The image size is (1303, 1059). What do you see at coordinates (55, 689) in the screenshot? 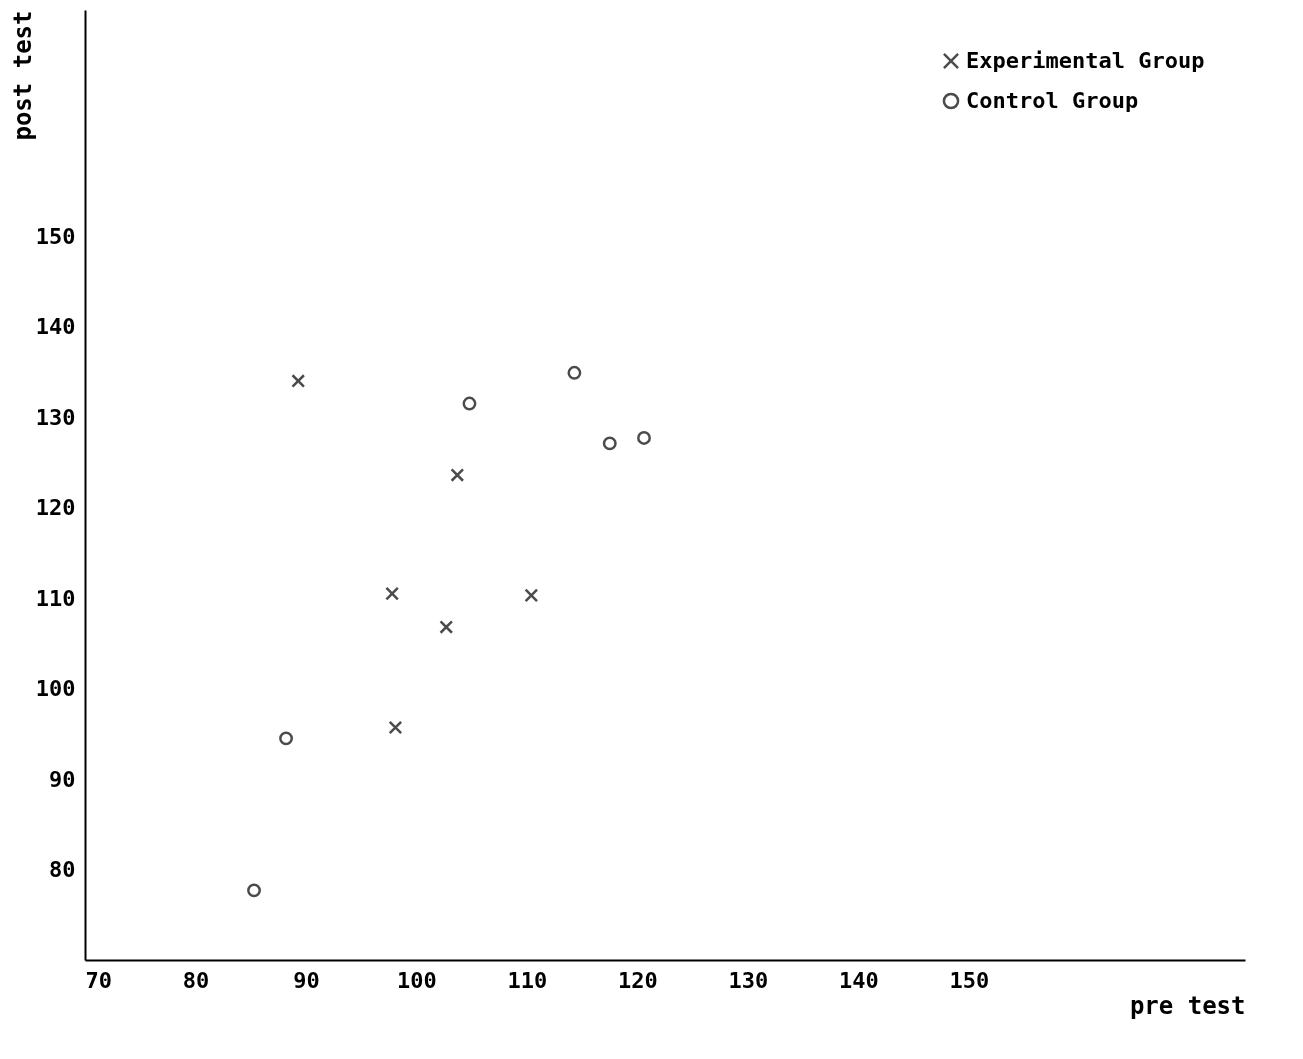
I see `y-tick-label: 100` at bounding box center [55, 689].